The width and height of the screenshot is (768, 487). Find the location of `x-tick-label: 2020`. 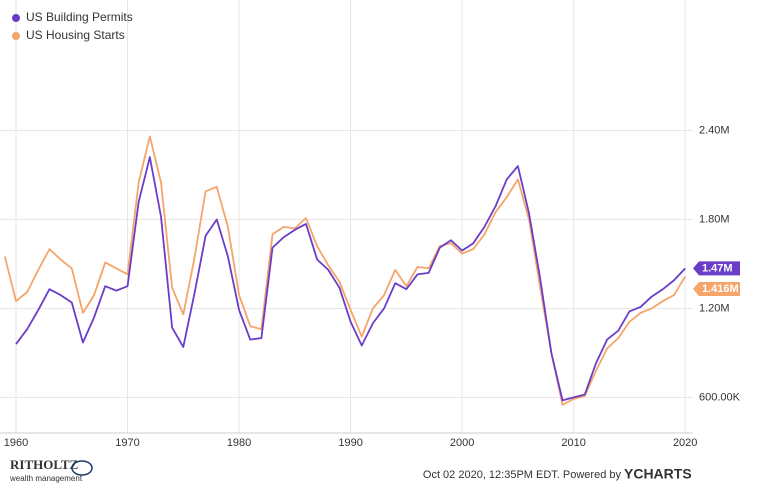

x-tick-label: 2020 is located at coordinates (685, 443).